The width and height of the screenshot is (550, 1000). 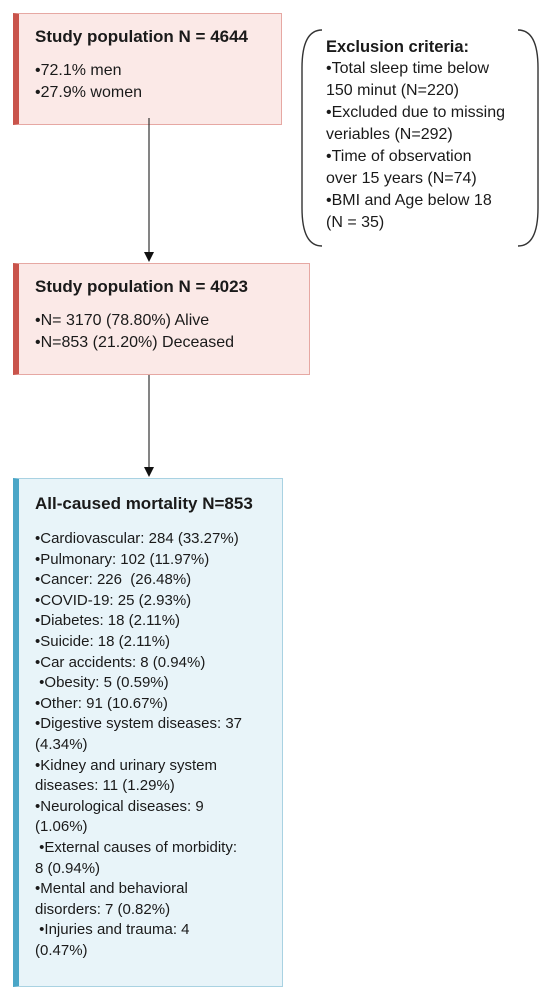 I want to click on list-item: veriables (N=292), so click(x=389, y=134).